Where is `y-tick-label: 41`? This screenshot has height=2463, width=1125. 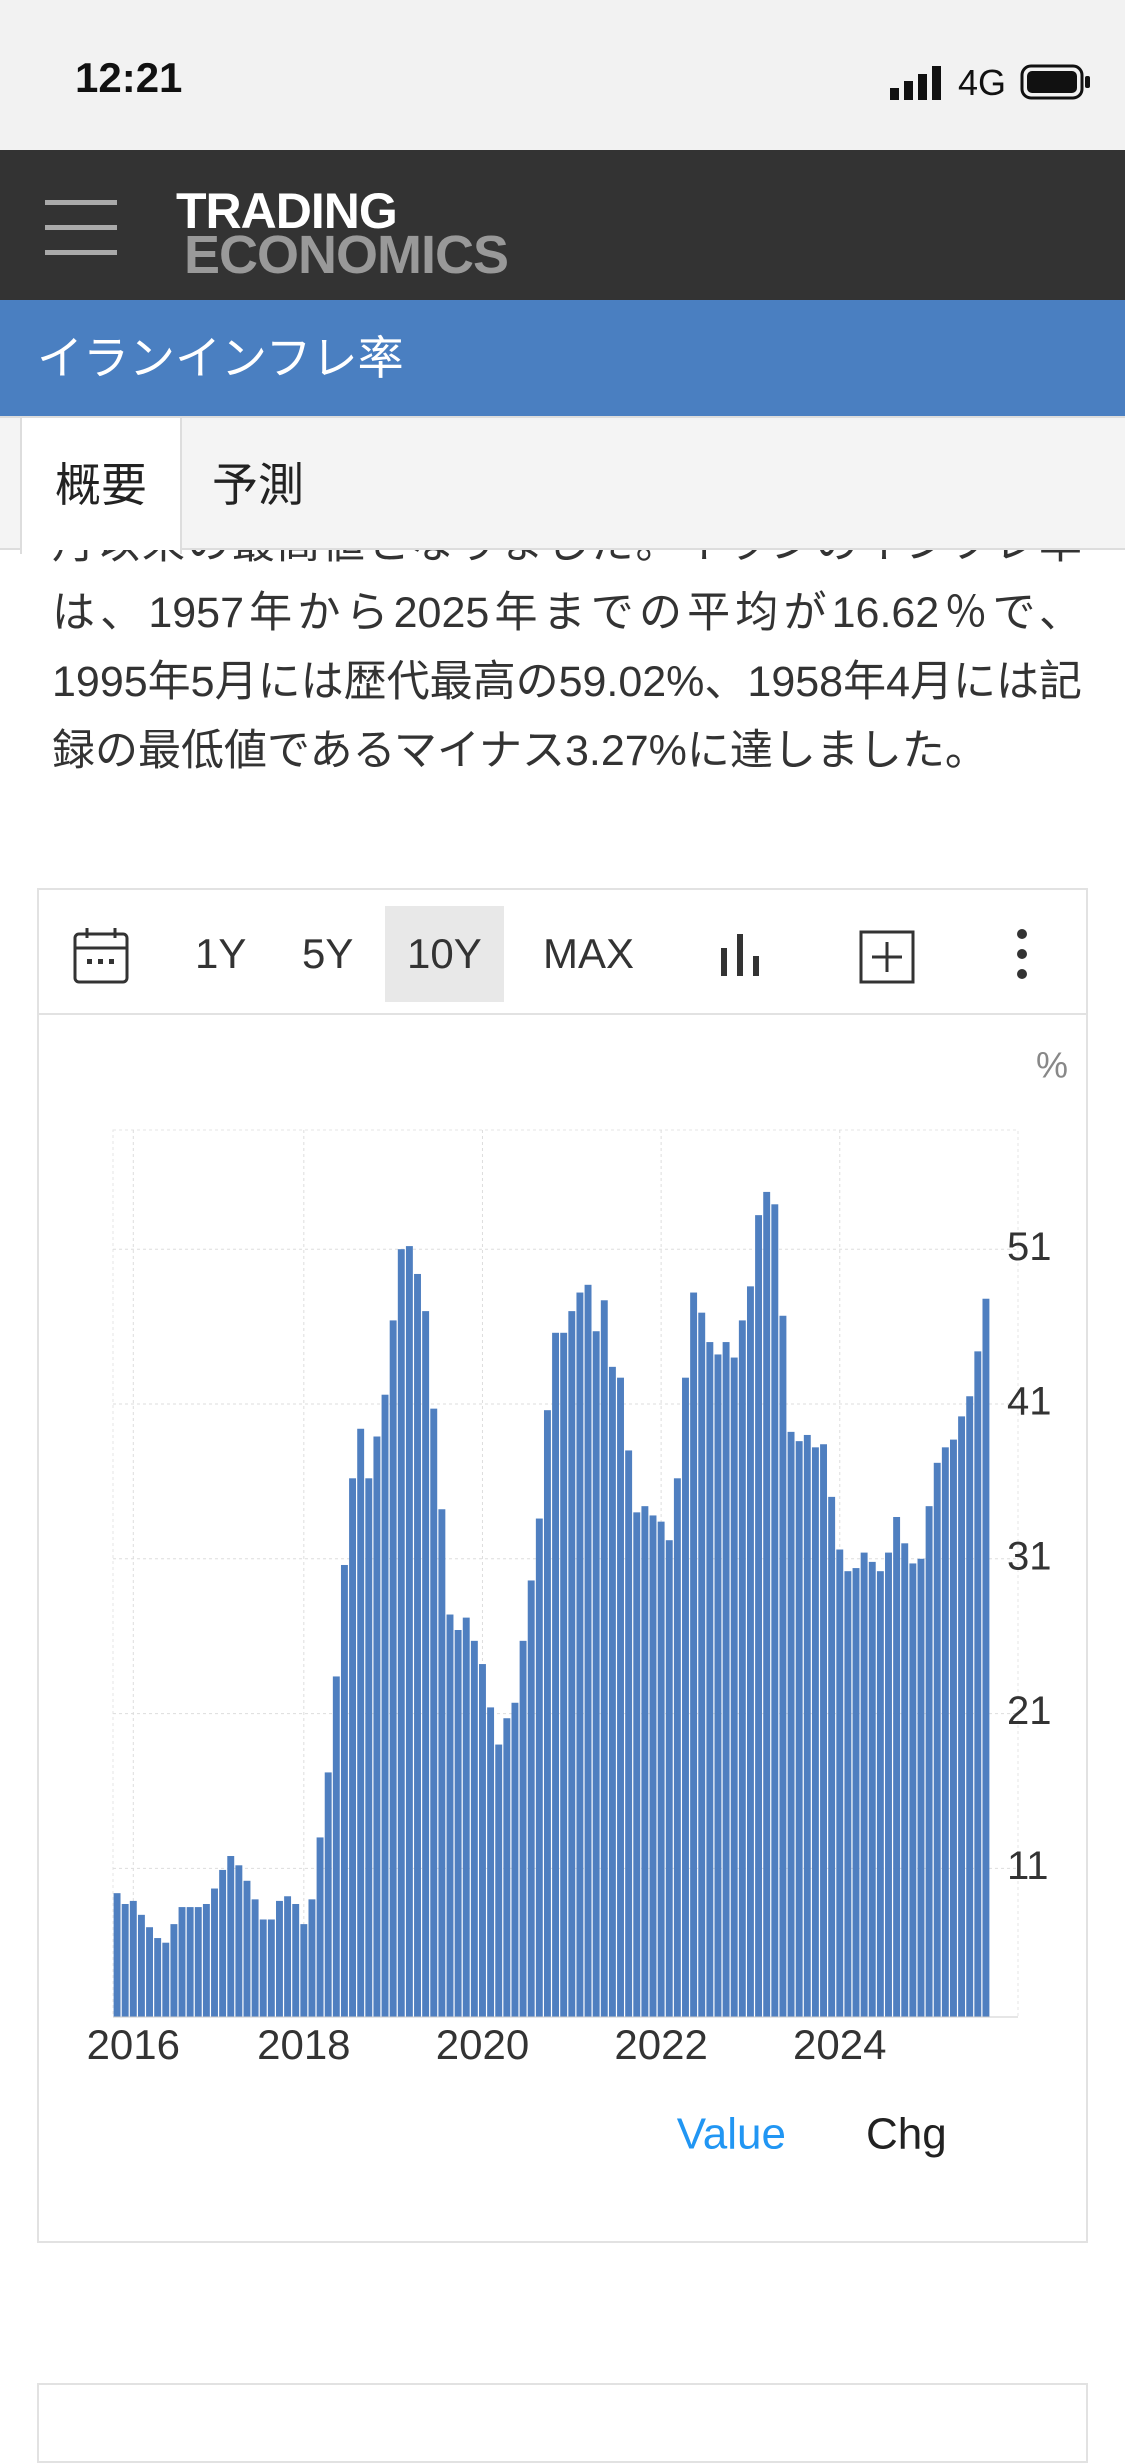
y-tick-label: 41 is located at coordinates (1029, 1402).